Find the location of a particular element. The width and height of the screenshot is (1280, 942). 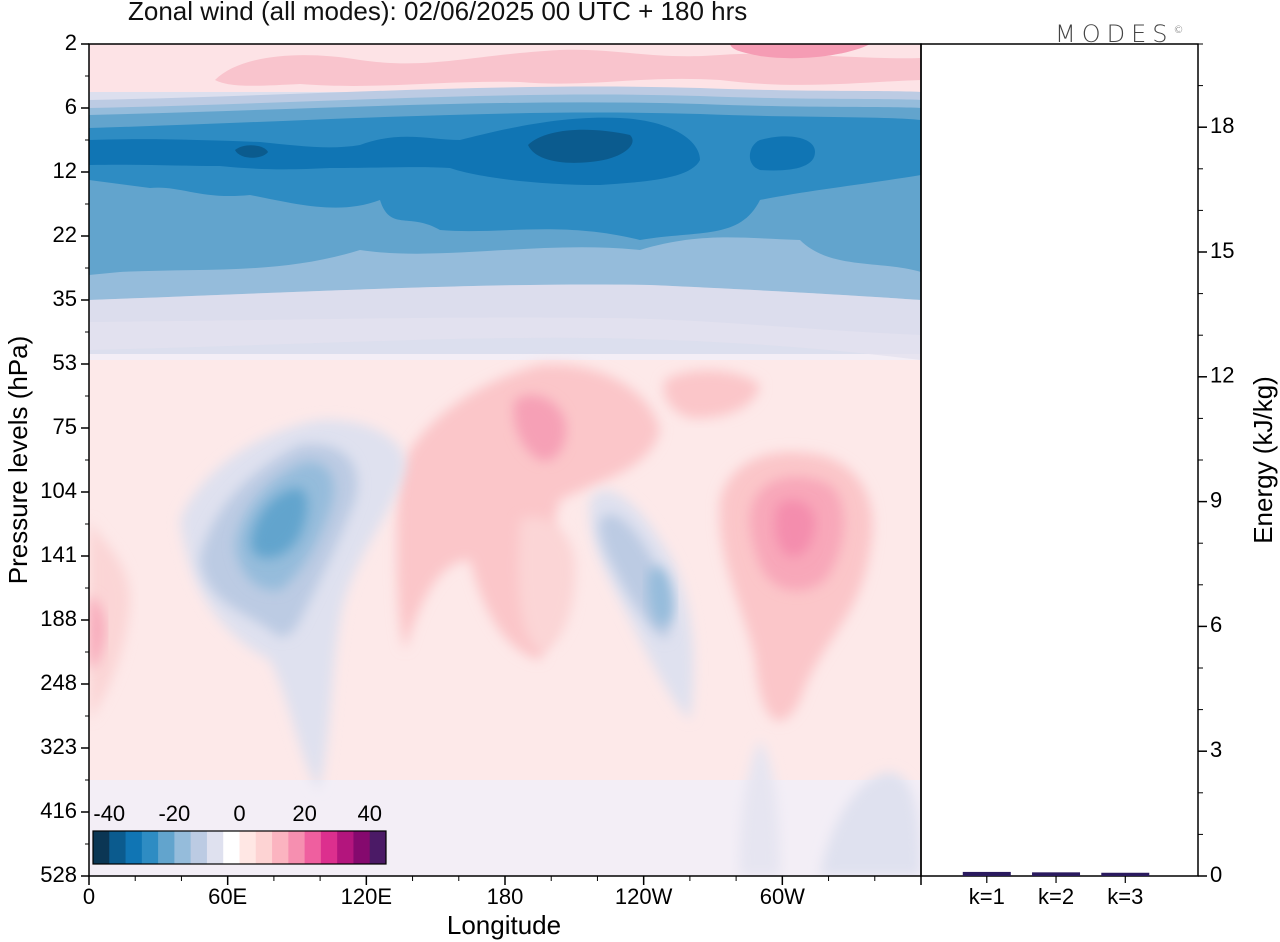

colorbar-label: 0 is located at coordinates (239, 813).